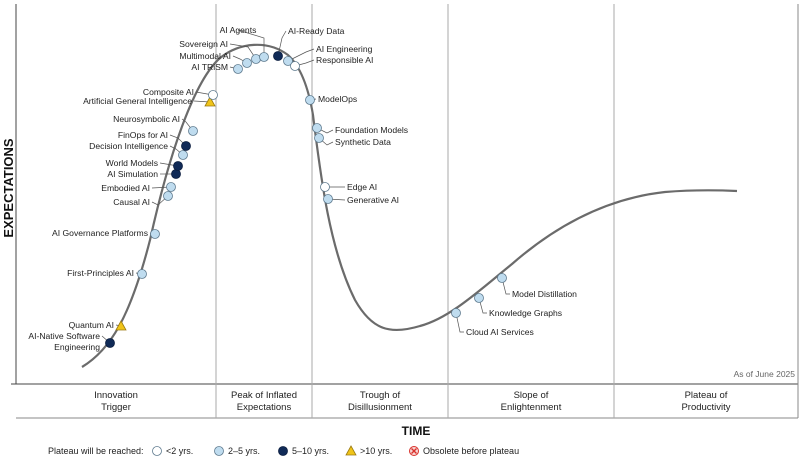 The width and height of the screenshot is (800, 464). Describe the element at coordinates (116, 395) in the screenshot. I see `phase-label-line: Innovation` at that location.